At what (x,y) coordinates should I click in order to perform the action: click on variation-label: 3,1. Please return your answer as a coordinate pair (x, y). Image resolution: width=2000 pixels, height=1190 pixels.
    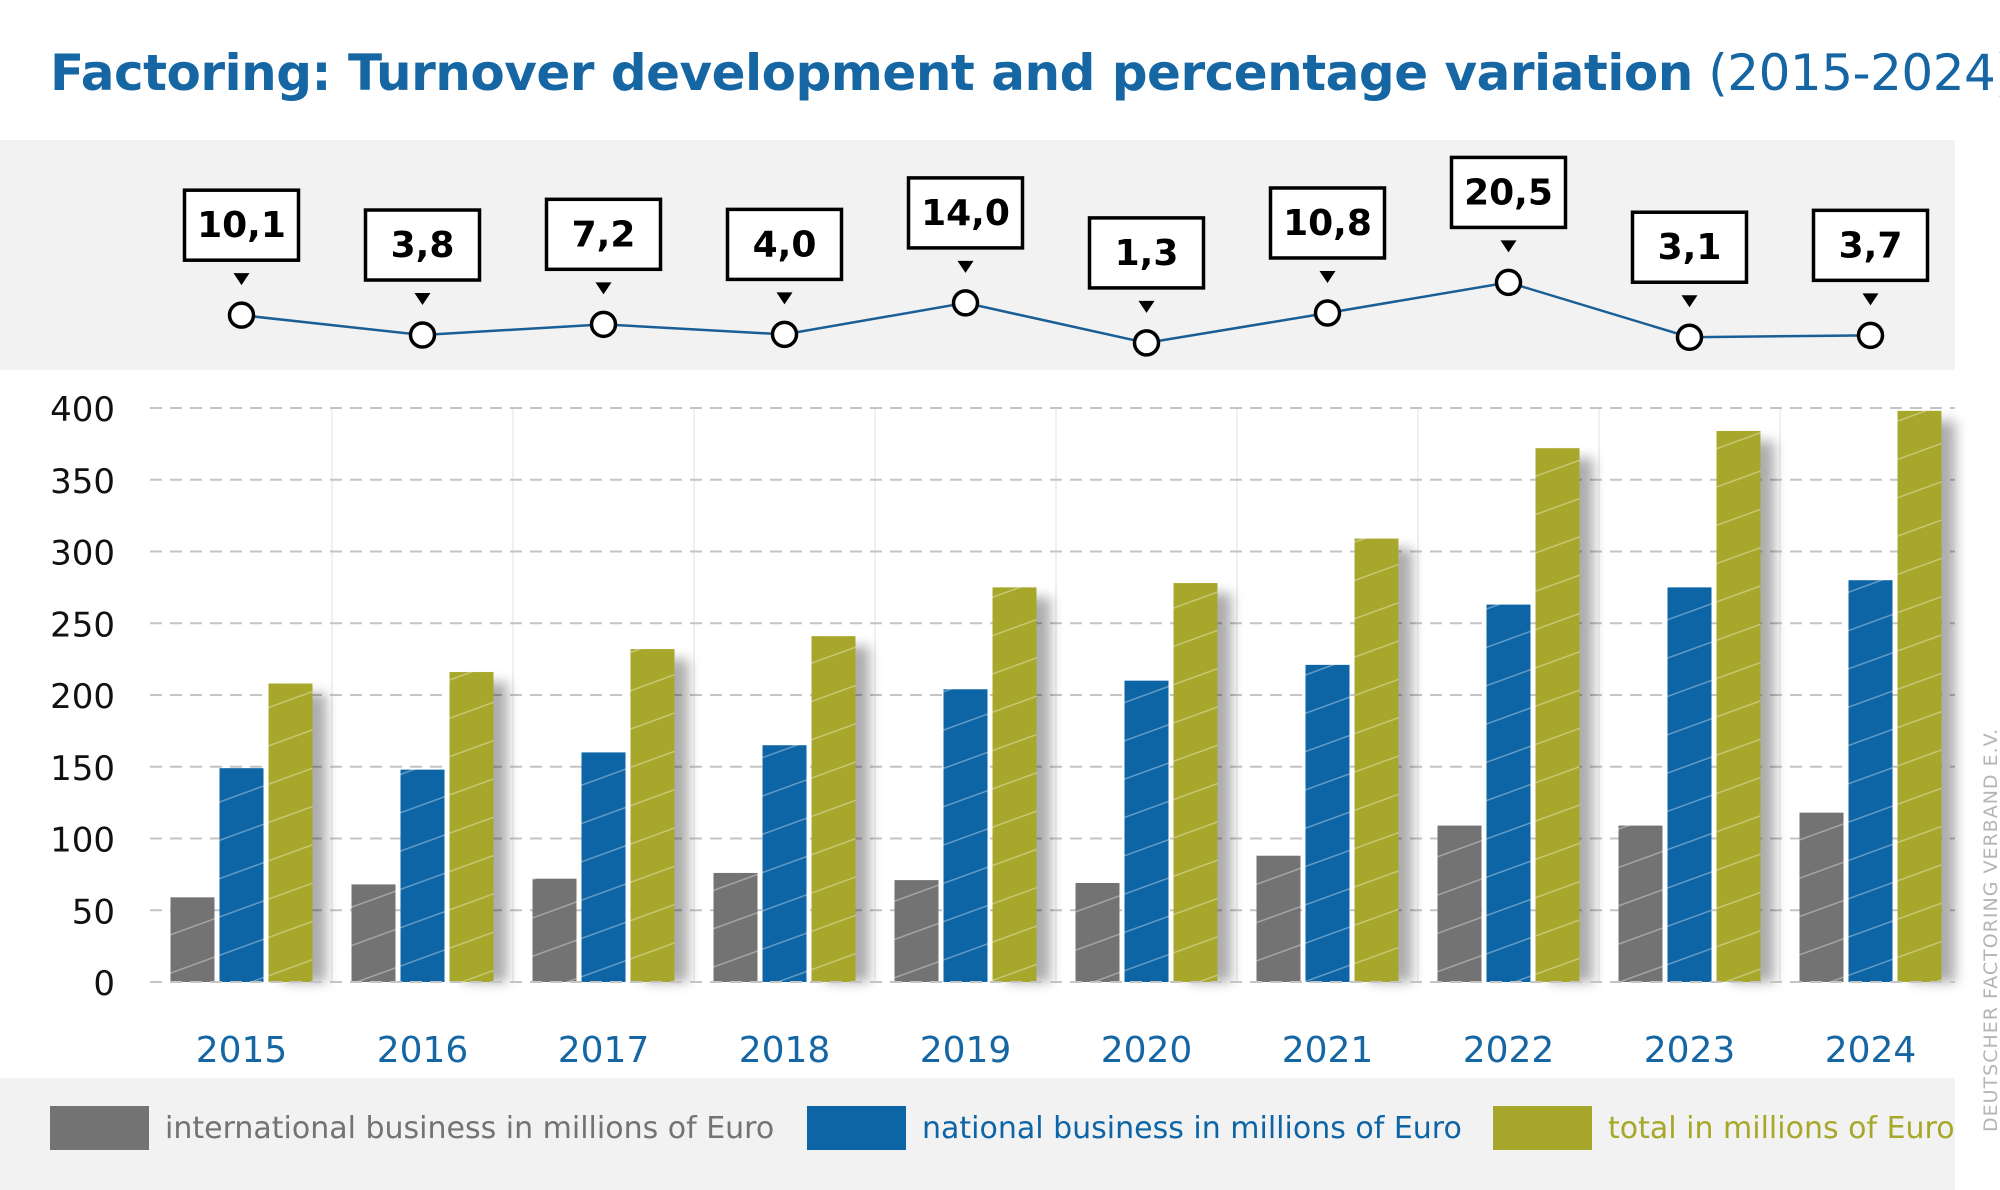
    Looking at the image, I should click on (1690, 247).